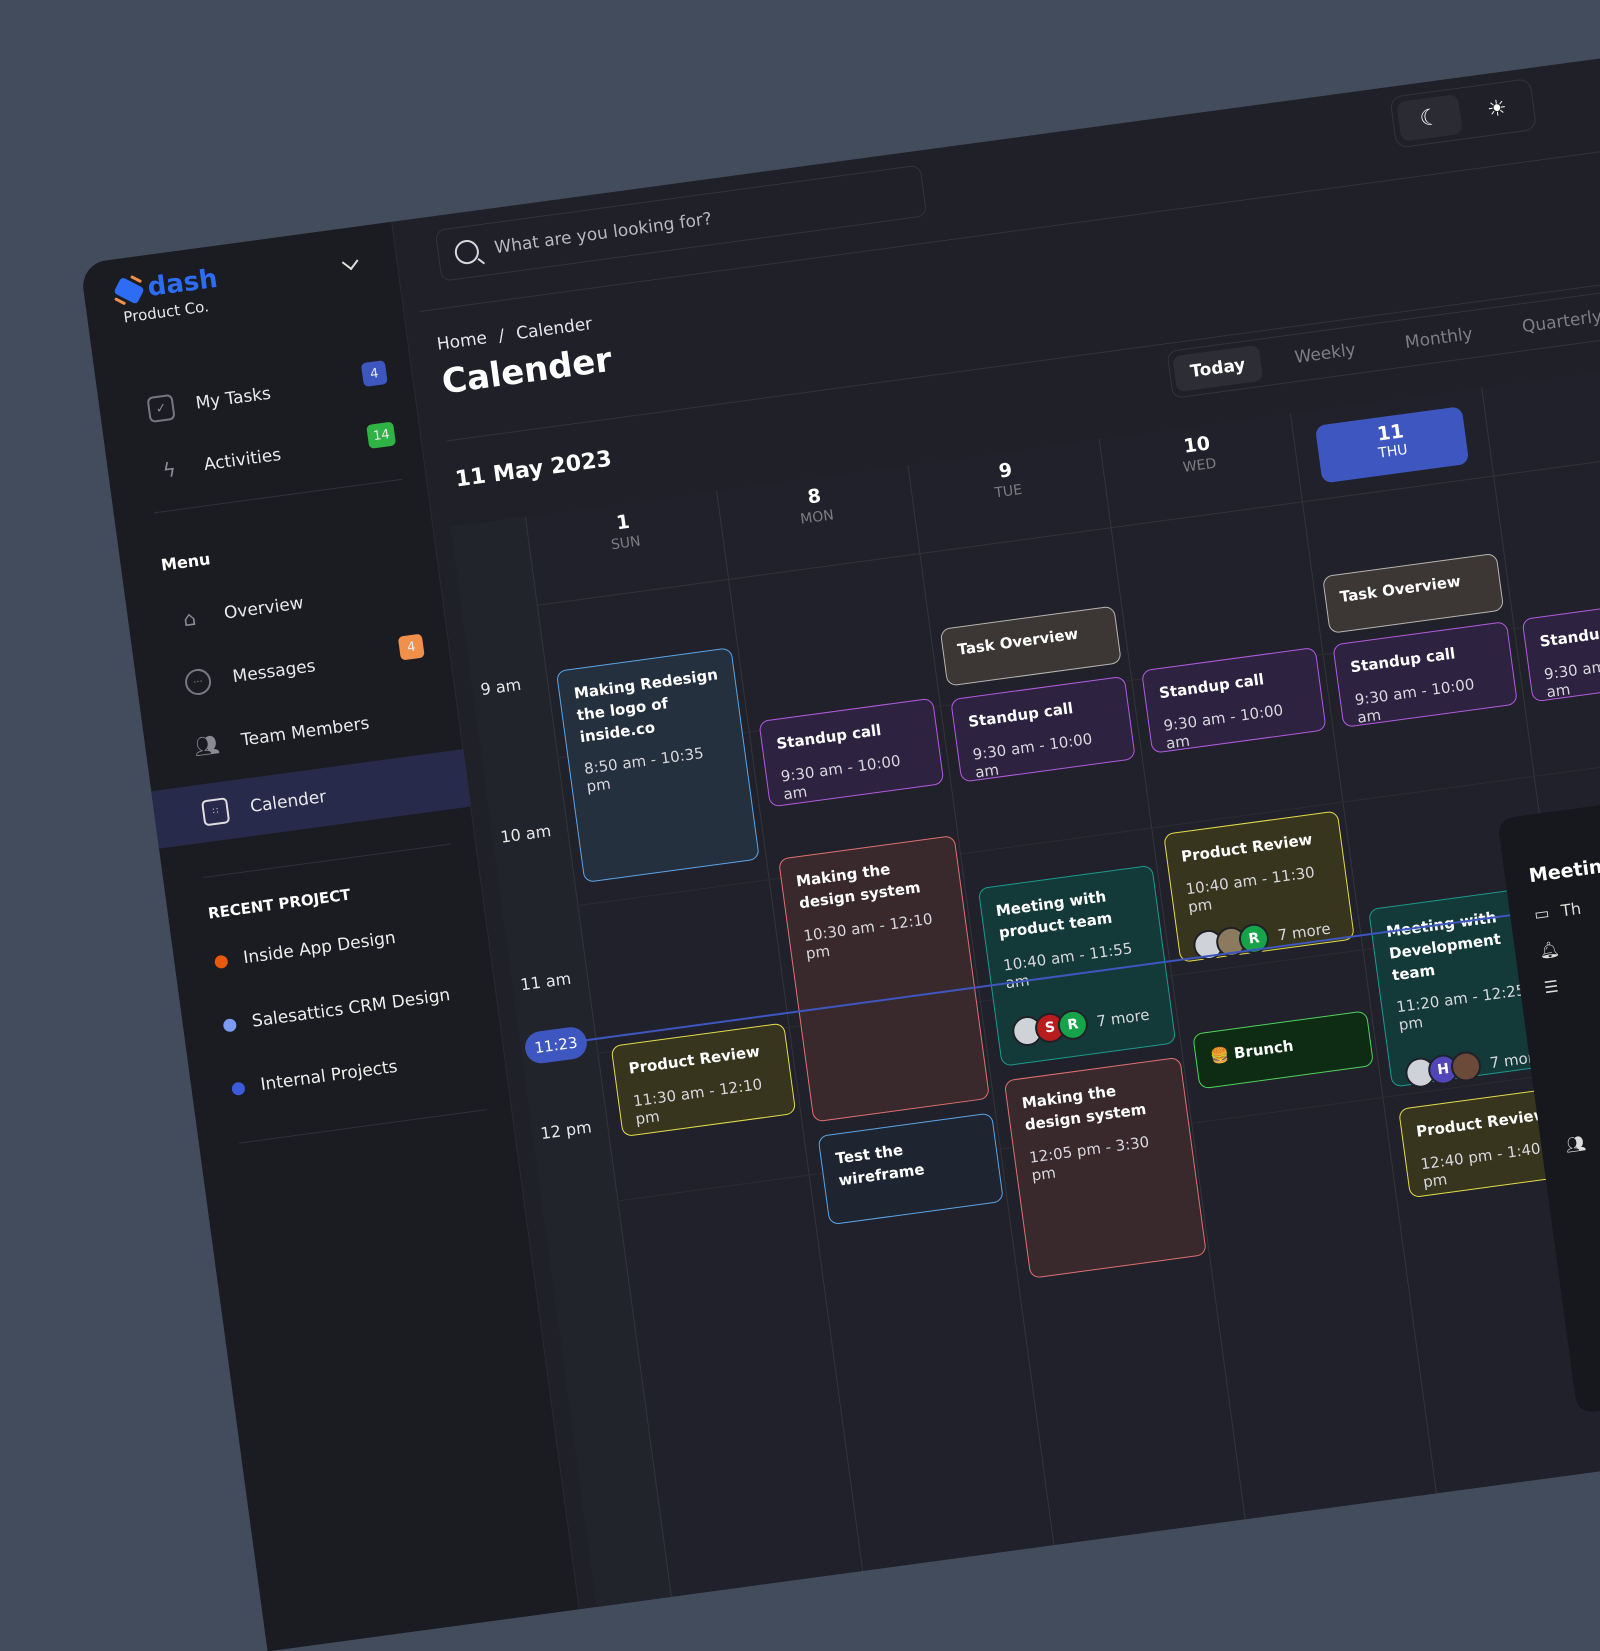  Describe the element at coordinates (305, 732) in the screenshot. I see `sidebar-item-label: Team Members` at that location.